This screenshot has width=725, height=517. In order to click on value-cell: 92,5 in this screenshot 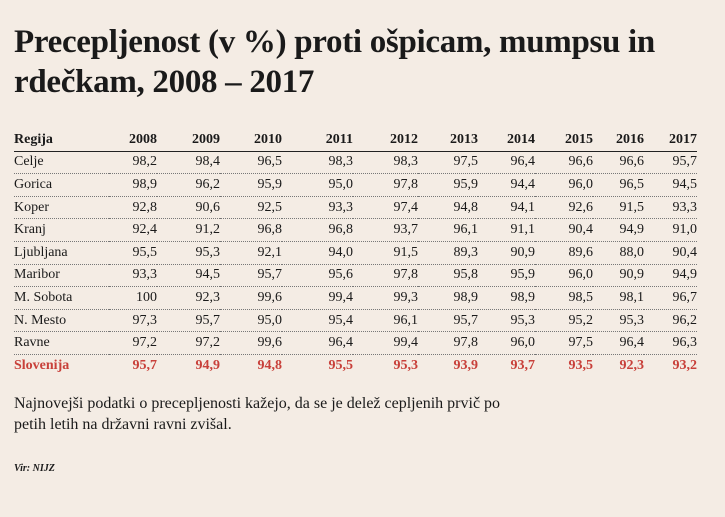, I will do `click(251, 208)`.